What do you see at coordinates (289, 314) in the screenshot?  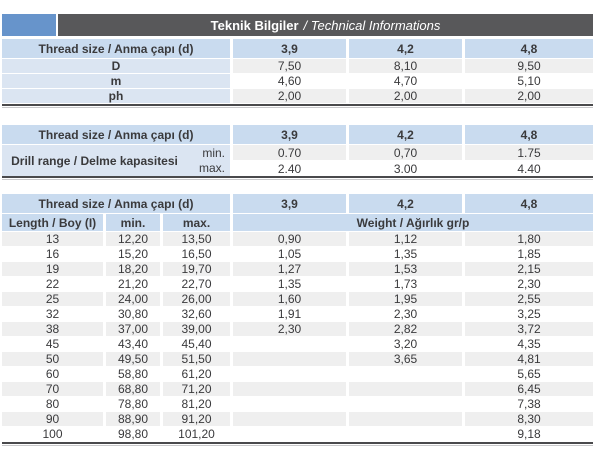 I see `weight-cell: 1,91` at bounding box center [289, 314].